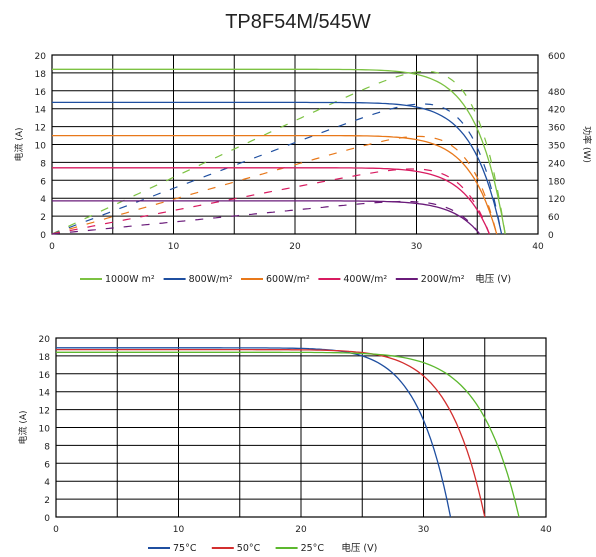  I want to click on legend-label: 50°C, so click(249, 548).